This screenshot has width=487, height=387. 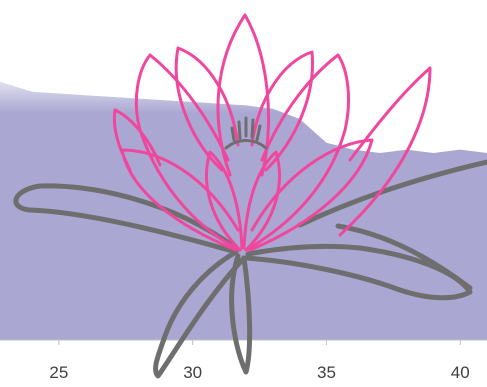 What do you see at coordinates (460, 372) in the screenshot?
I see `x-tick-label: 40` at bounding box center [460, 372].